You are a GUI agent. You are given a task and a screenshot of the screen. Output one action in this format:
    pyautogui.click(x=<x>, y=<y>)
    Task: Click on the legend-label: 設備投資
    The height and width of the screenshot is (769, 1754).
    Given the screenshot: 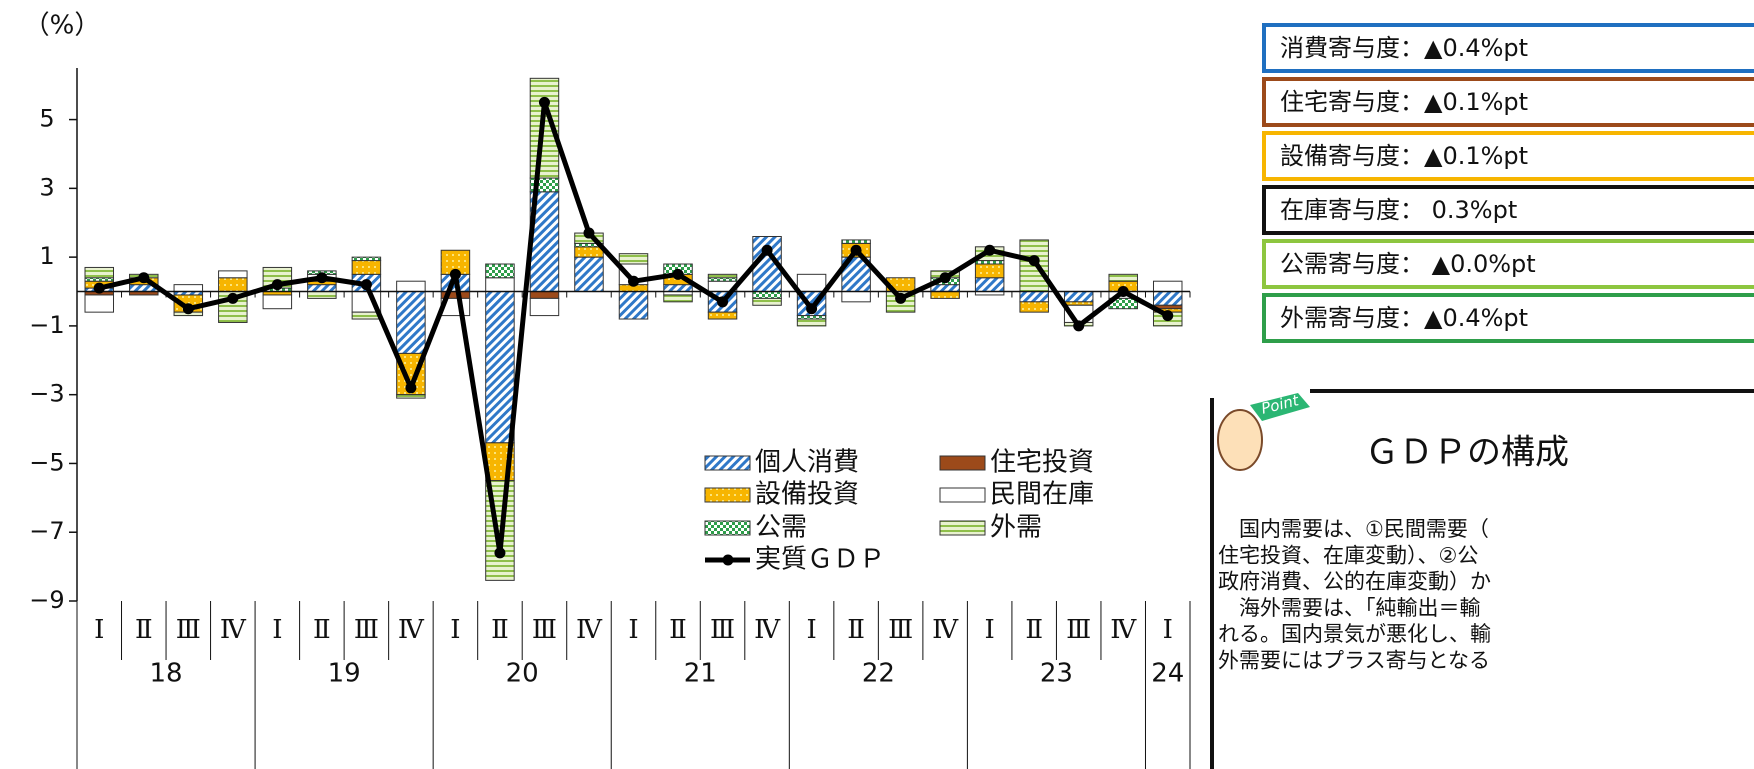 What is the action you would take?
    pyautogui.click(x=807, y=495)
    